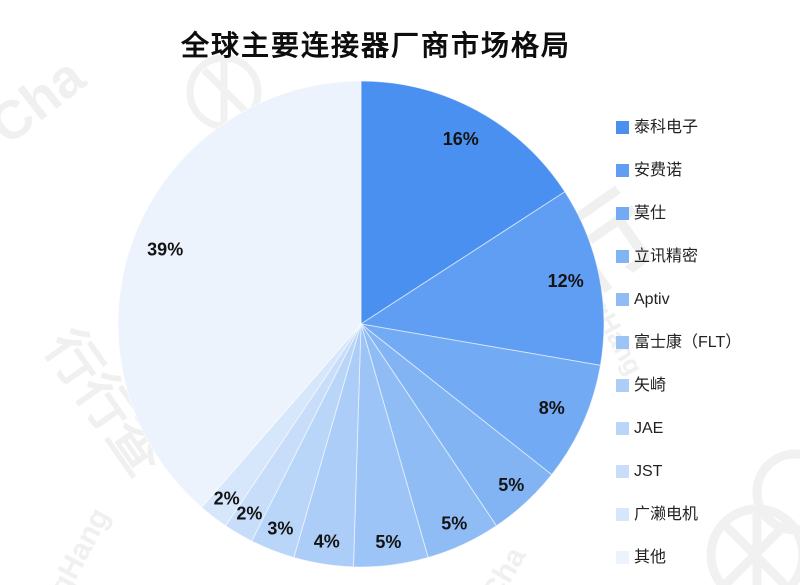 This screenshot has width=800, height=585. What do you see at coordinates (678, 213) in the screenshot?
I see `legend-item-2: 莫仕` at bounding box center [678, 213].